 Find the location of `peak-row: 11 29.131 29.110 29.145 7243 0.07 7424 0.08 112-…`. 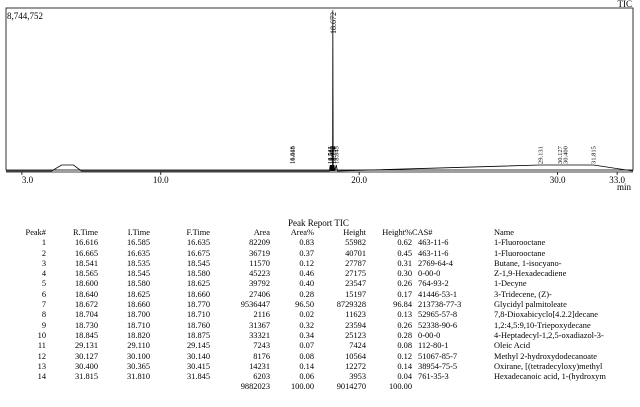

peak-row: 11 29.131 29.110 29.145 7243 0.07 7424 0.08 112-… is located at coordinates (326, 346).